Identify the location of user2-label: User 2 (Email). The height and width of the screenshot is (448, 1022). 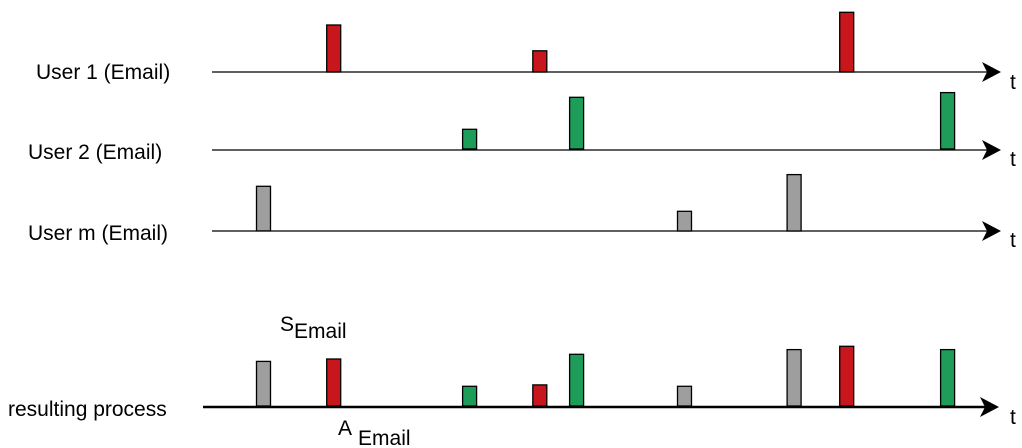
(95, 152).